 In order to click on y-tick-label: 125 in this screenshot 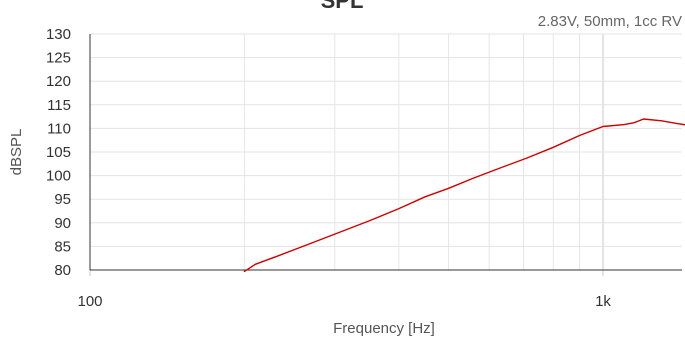, I will do `click(58, 58)`.